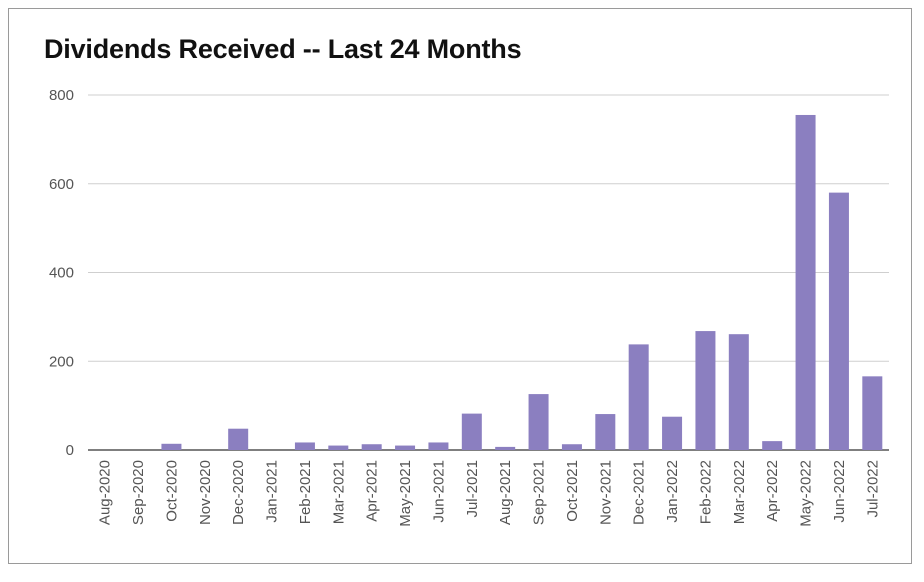 This screenshot has height=582, width=924. Describe the element at coordinates (70, 450) in the screenshot. I see `y-tick-label: 0` at that location.